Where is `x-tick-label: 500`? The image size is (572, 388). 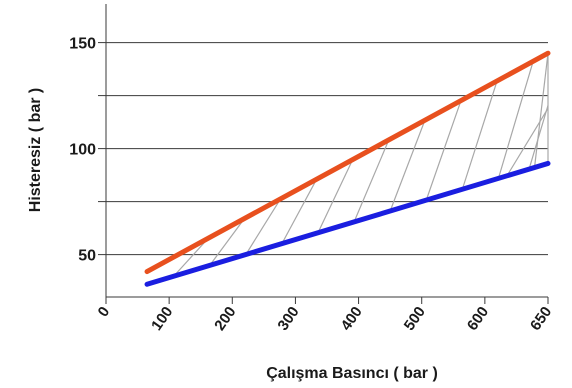 x-tick-label: 500 is located at coordinates (415, 319).